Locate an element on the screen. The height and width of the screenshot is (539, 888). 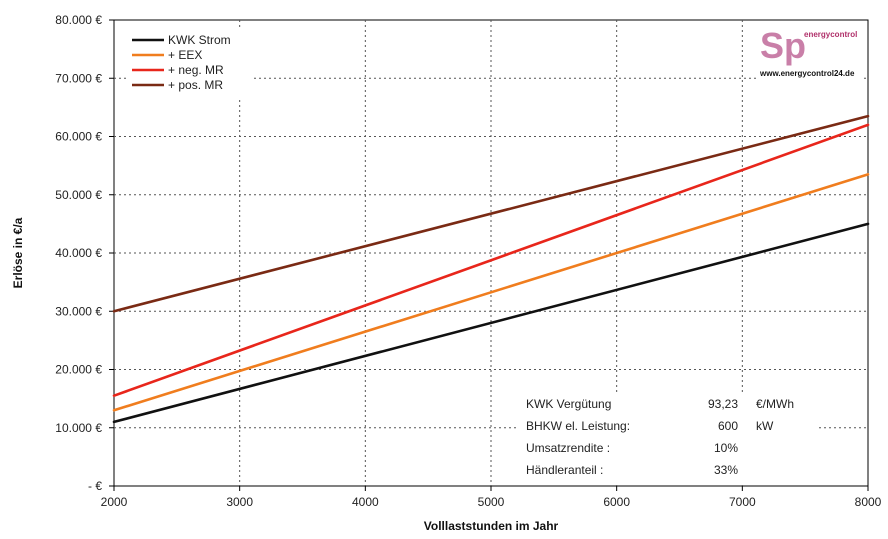
legend: KWK Strom+ EEX+ neg. MR+ pos. MR is located at coordinates (190, 62).